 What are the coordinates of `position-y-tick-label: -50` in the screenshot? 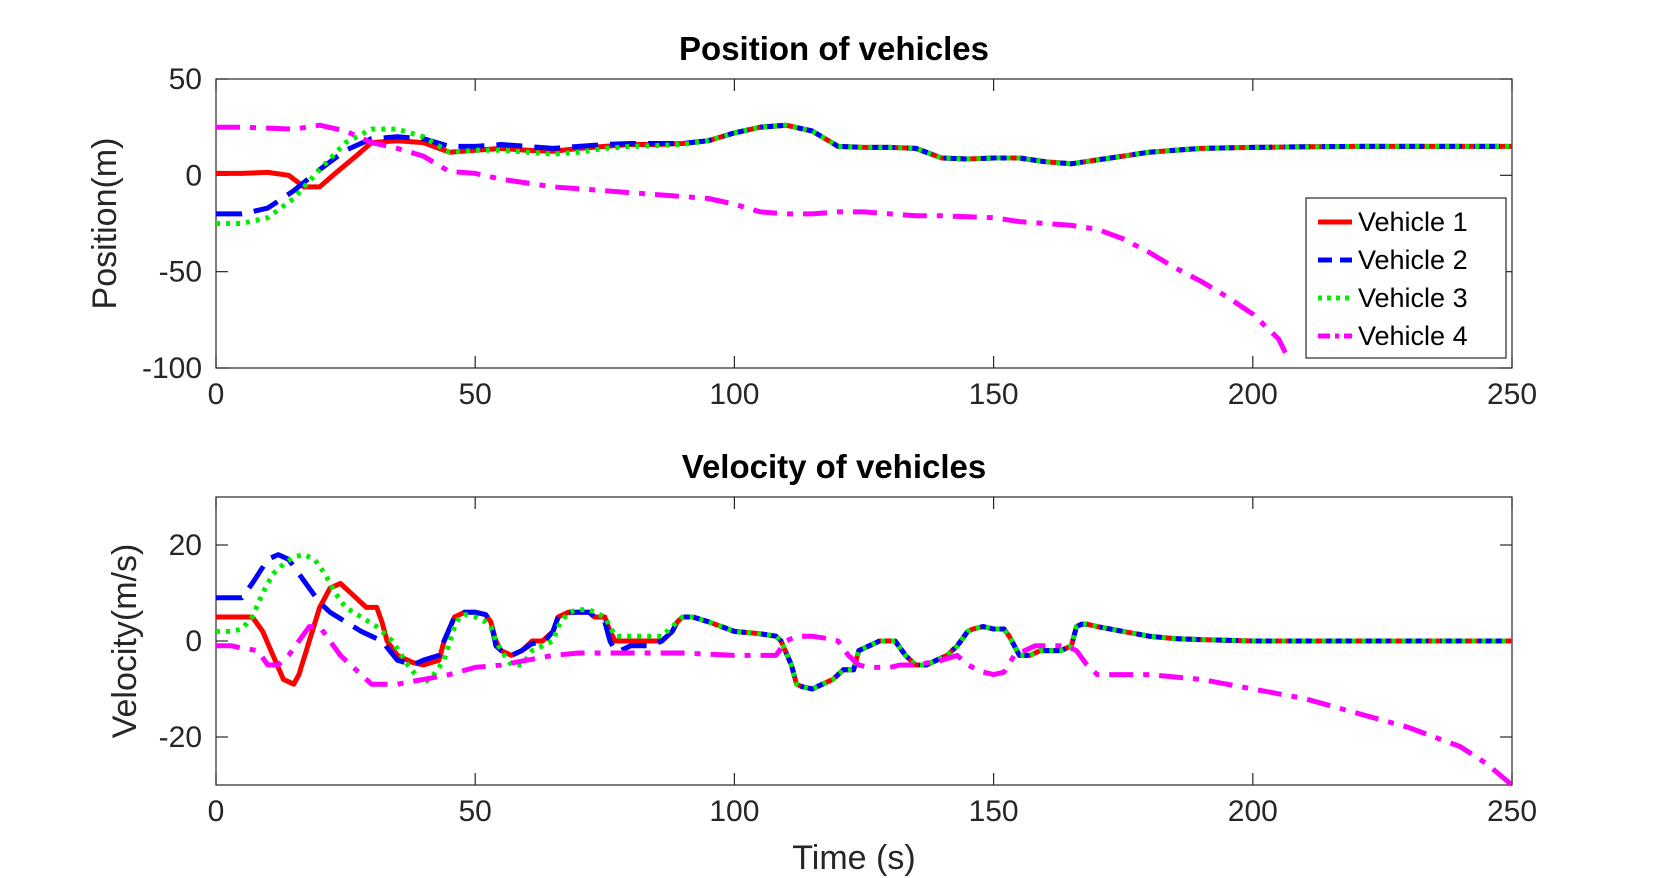 It's located at (180, 272).